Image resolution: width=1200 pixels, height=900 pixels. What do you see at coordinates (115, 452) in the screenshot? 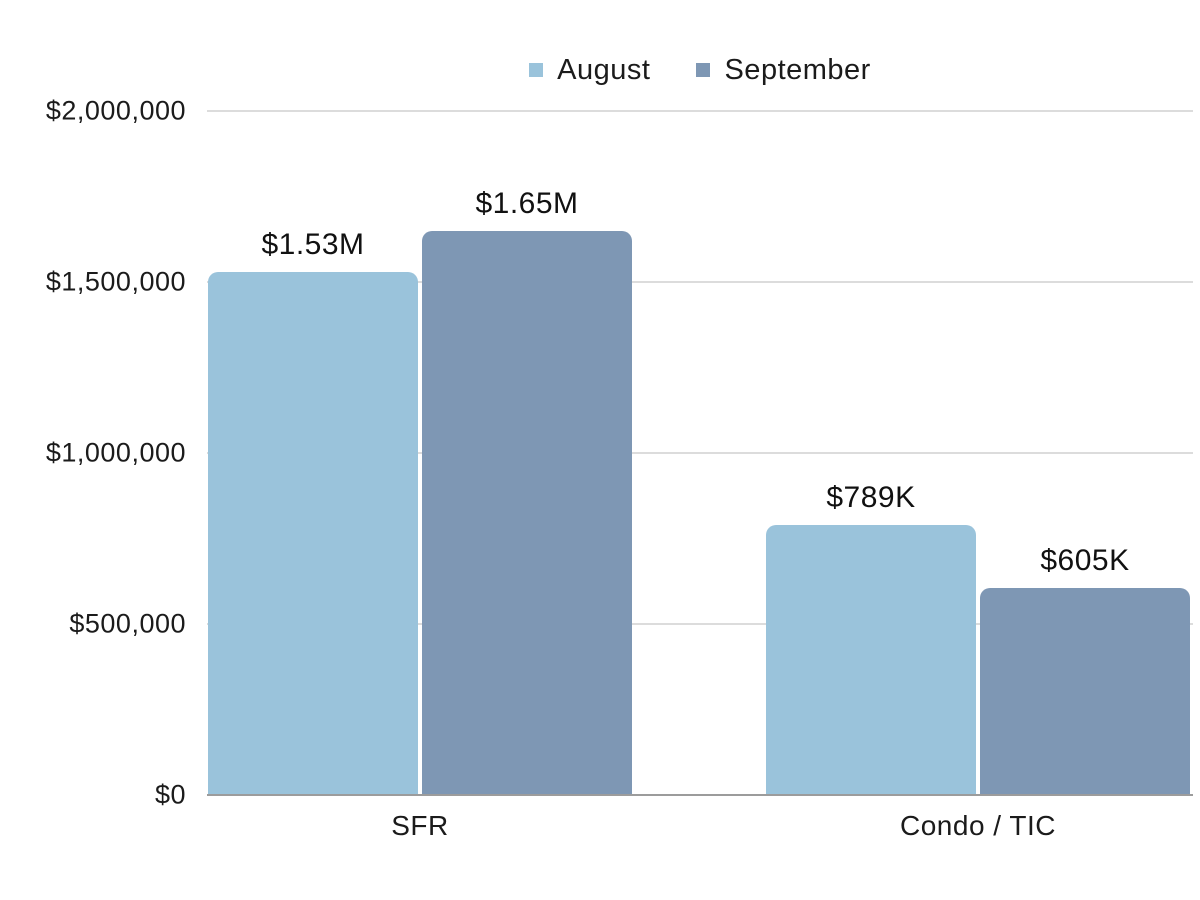
I see `y-tick-label-1-000-000: $1,000,000` at bounding box center [115, 452].